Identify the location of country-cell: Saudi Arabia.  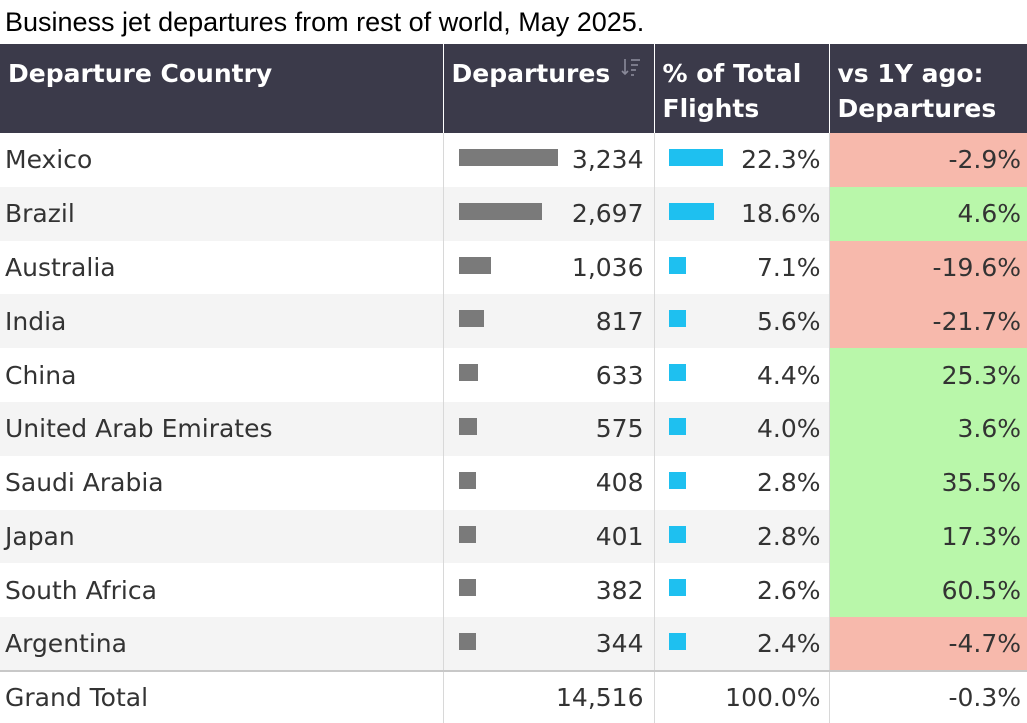
(222, 482).